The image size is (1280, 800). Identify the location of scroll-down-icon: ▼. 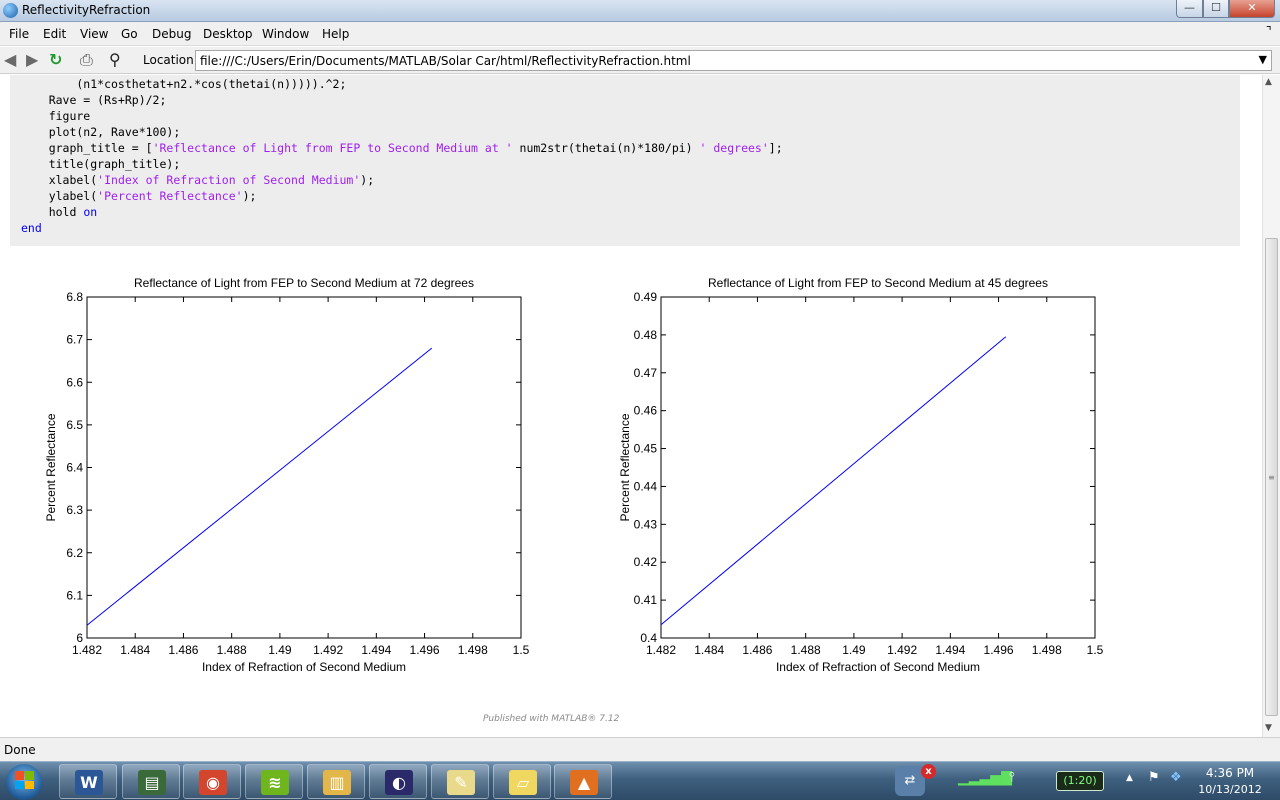
(1268, 728).